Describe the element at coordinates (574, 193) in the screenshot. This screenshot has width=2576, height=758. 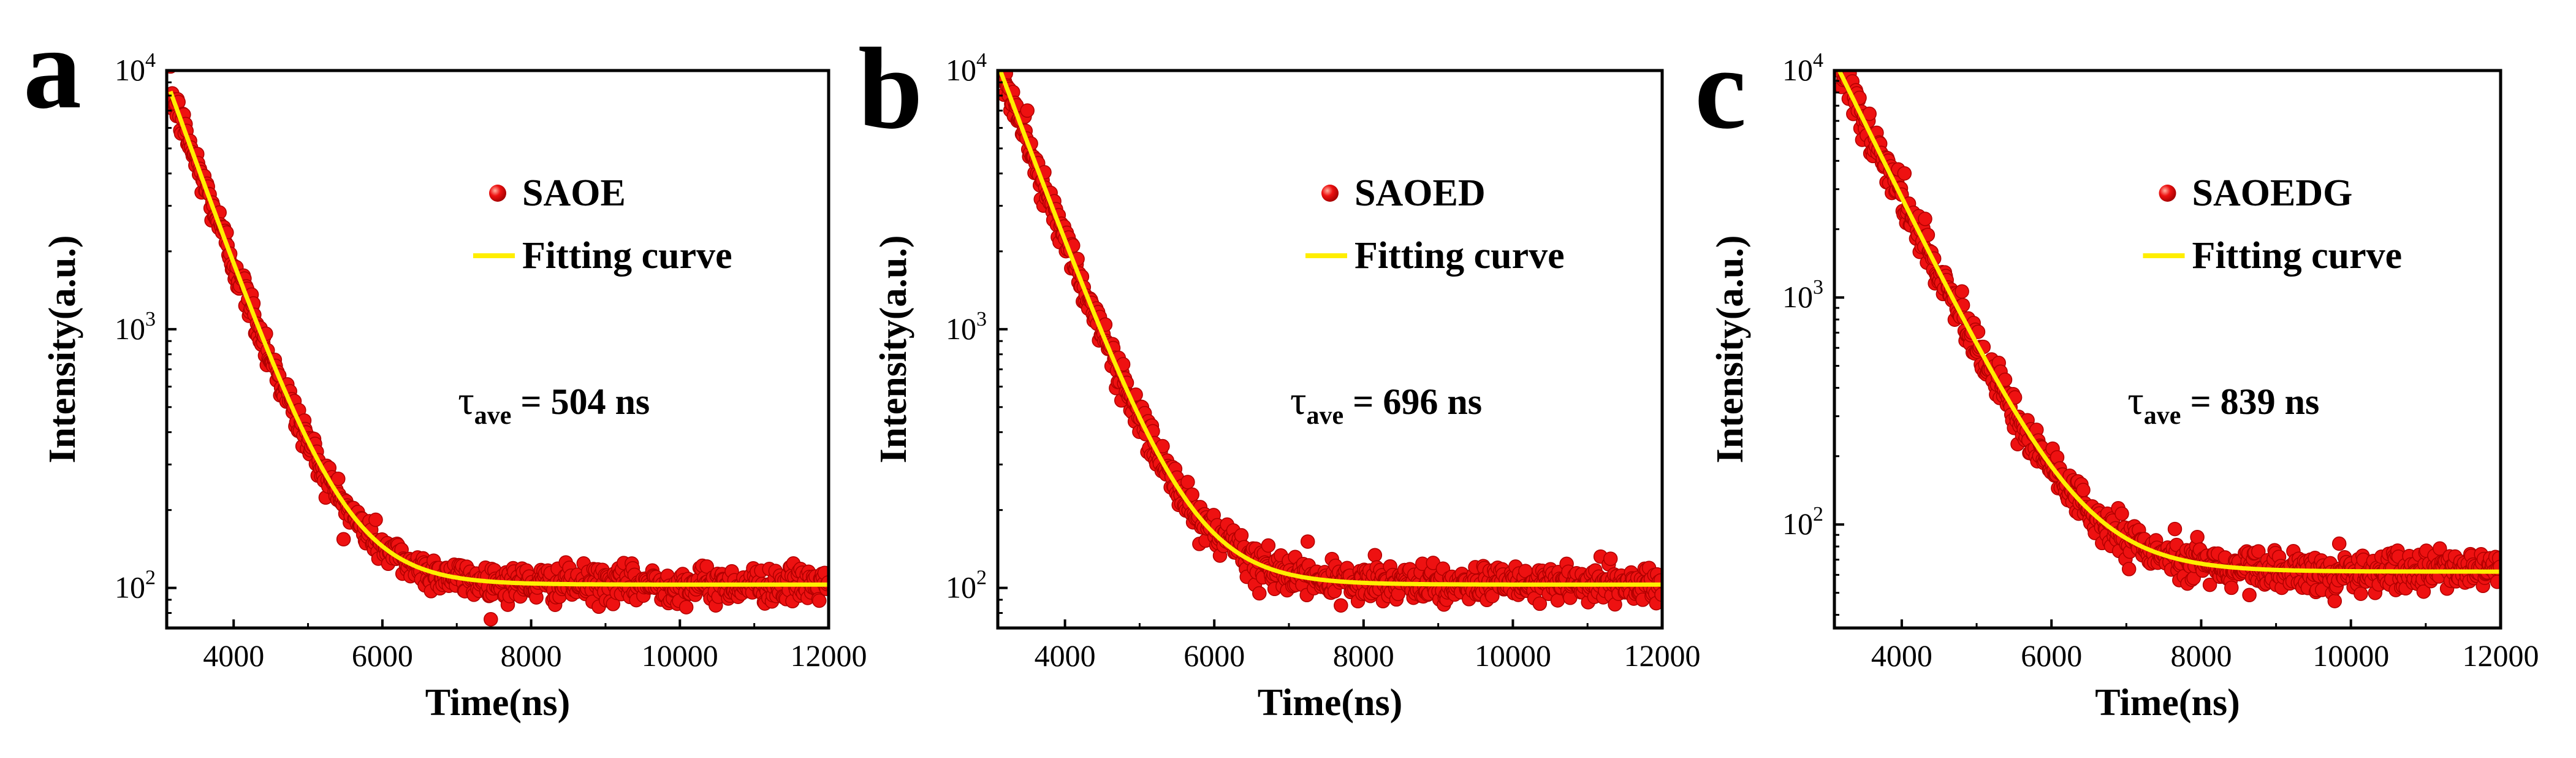
I see `legend-label-scatter: SAOE` at that location.